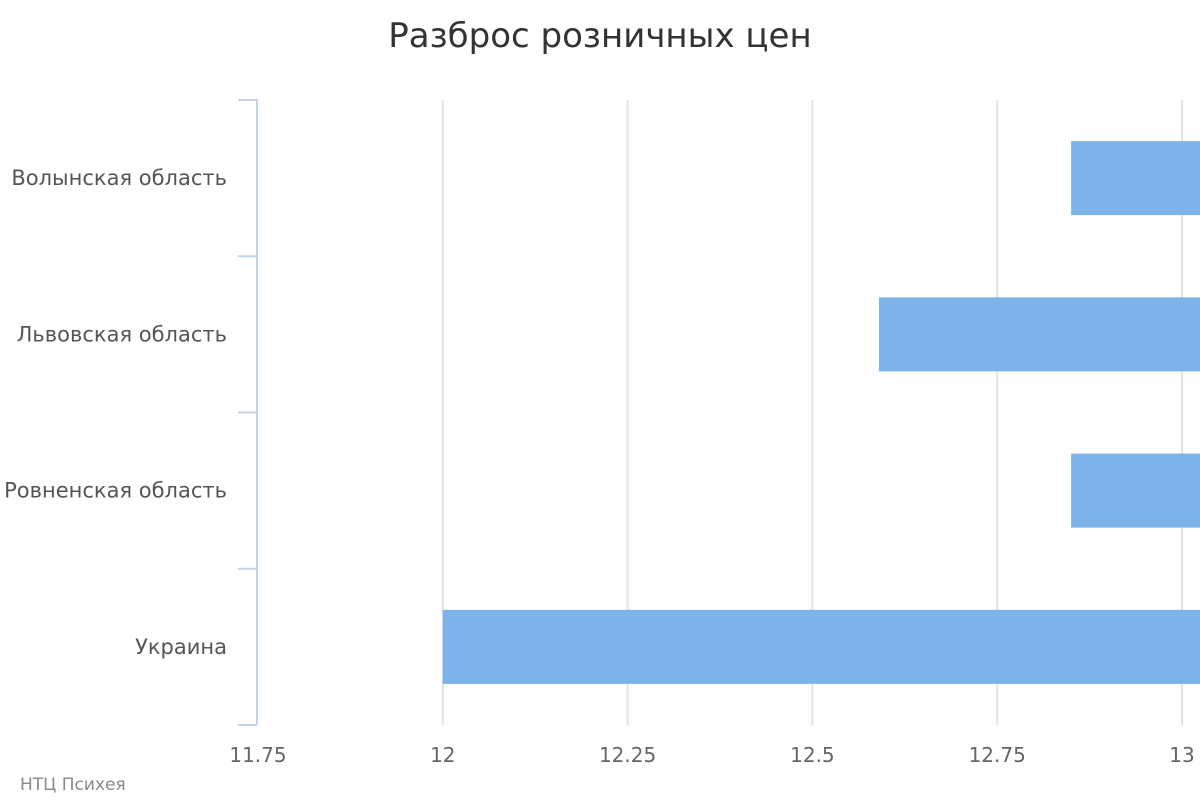  I want to click on x-tick-label: 12, so click(442, 755).